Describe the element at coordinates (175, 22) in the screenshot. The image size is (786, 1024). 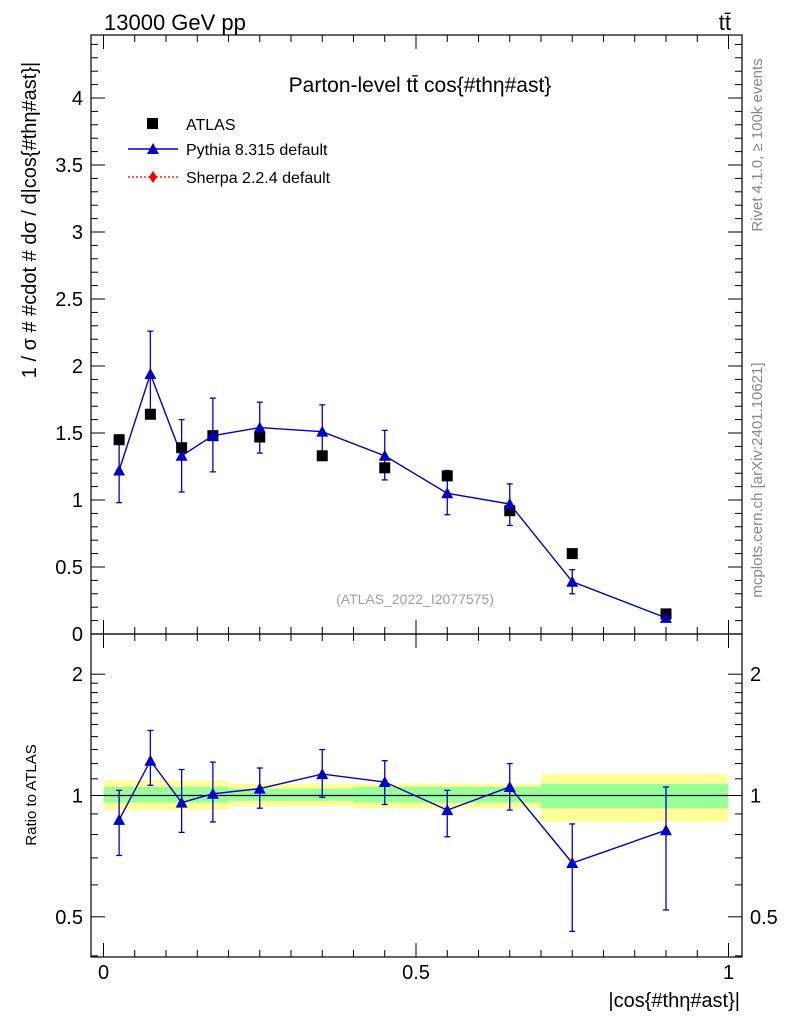
I see `collision-label: 13000 GeV pp` at that location.